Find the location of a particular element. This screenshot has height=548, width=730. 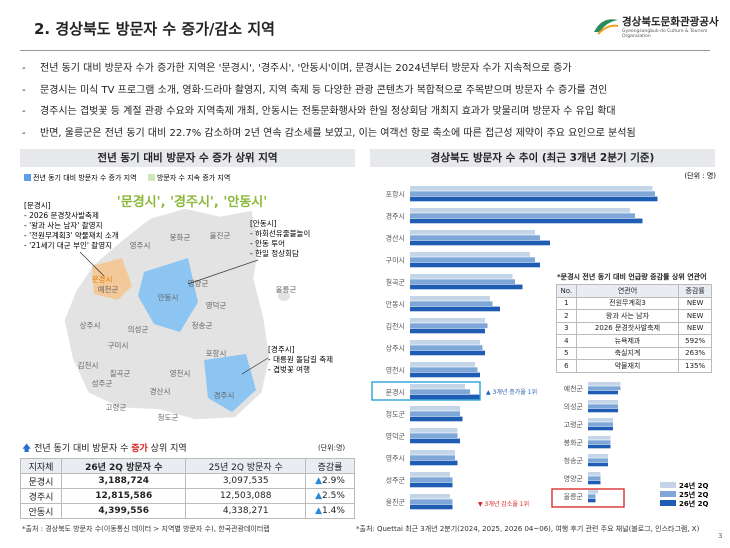

map-label: 포항시 is located at coordinates (216, 353).